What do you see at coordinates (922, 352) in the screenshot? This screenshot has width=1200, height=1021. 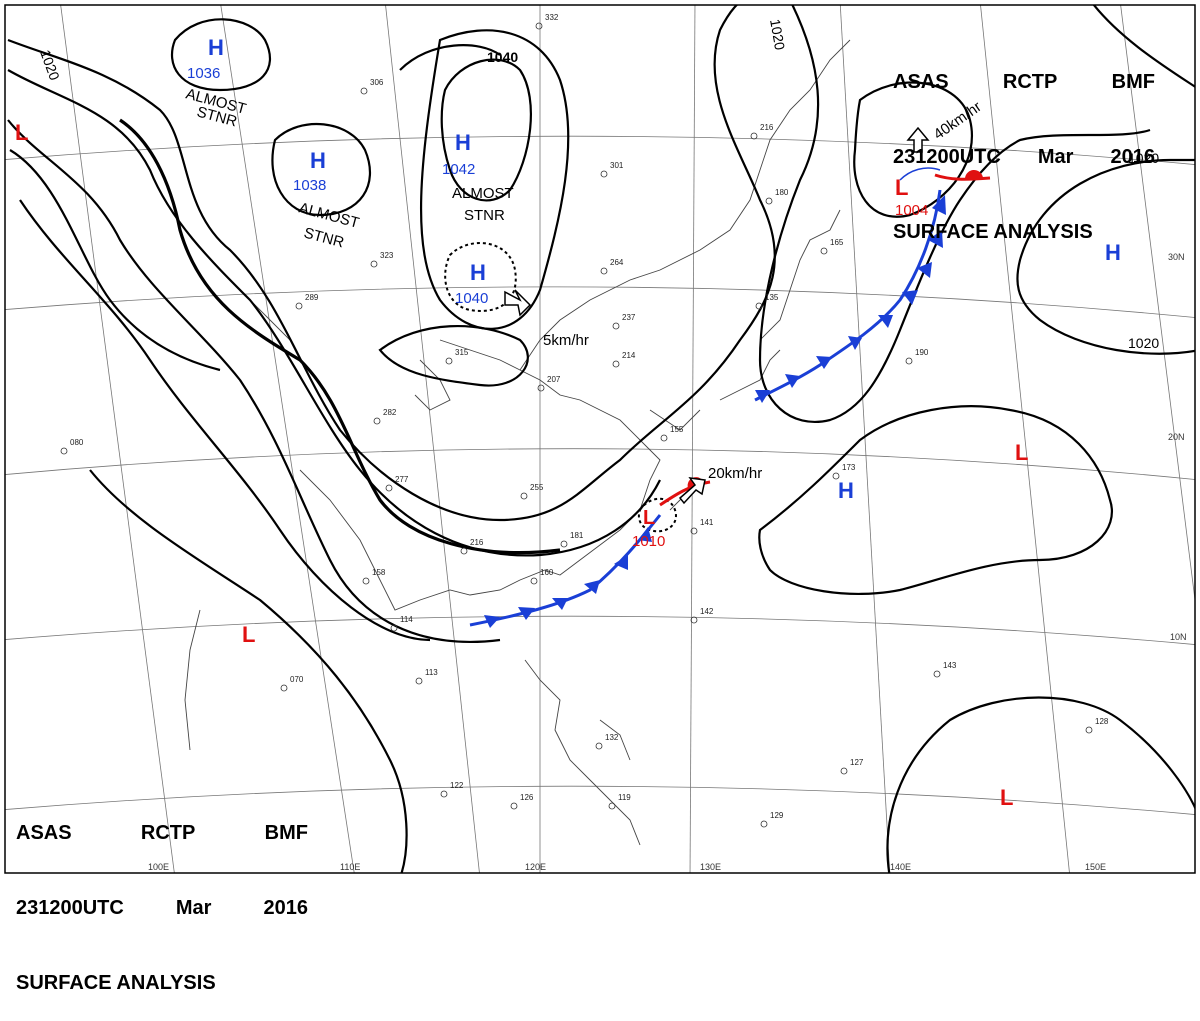 I see `station-label: 190` at bounding box center [922, 352].